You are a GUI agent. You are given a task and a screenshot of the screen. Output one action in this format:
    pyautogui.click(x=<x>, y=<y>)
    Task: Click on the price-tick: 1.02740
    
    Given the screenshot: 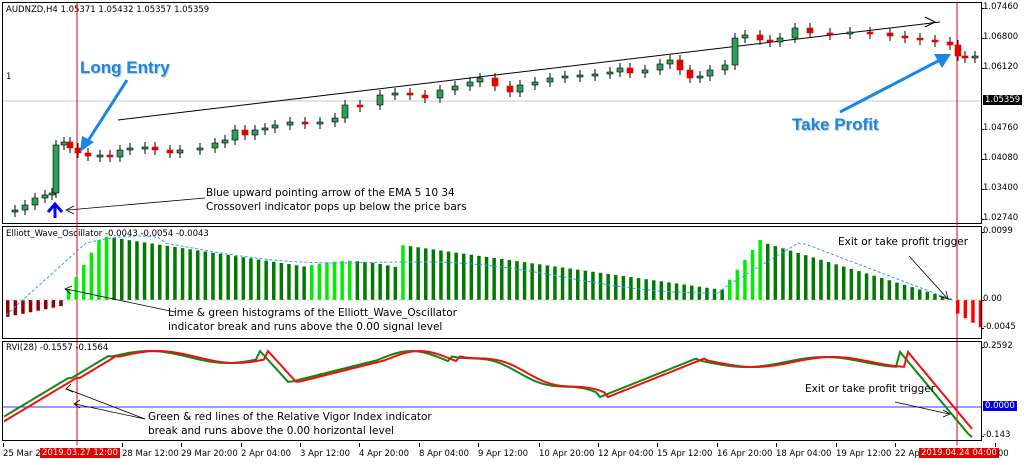 What is the action you would take?
    pyautogui.click(x=999, y=218)
    